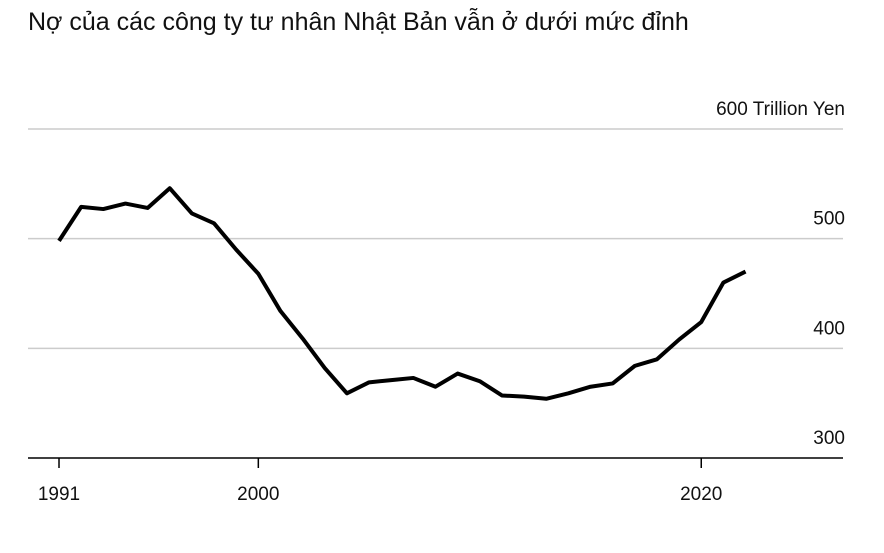 The height and width of the screenshot is (553, 884). Describe the element at coordinates (829, 438) in the screenshot. I see `y-tick-label: 300` at that location.